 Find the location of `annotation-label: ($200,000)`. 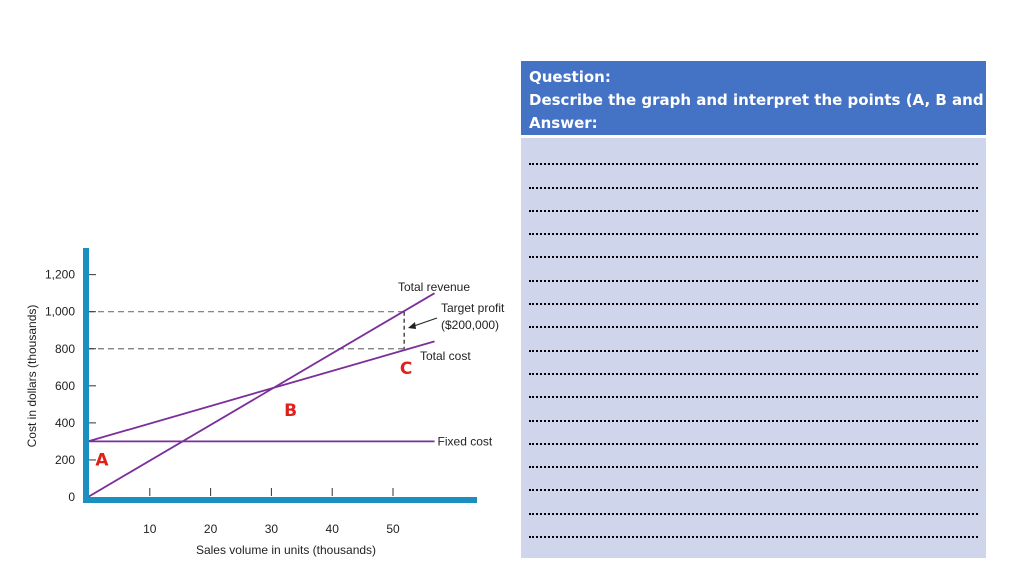

annotation-label: ($200,000) is located at coordinates (470, 325).